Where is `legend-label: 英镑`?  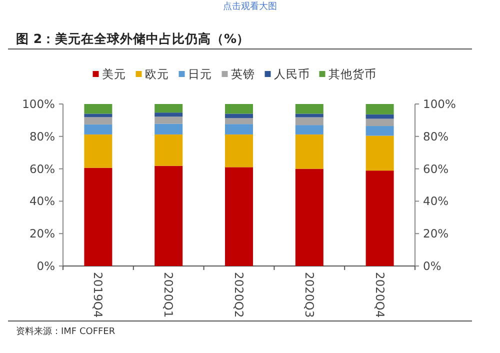
legend-label: 英镑 is located at coordinates (242, 74).